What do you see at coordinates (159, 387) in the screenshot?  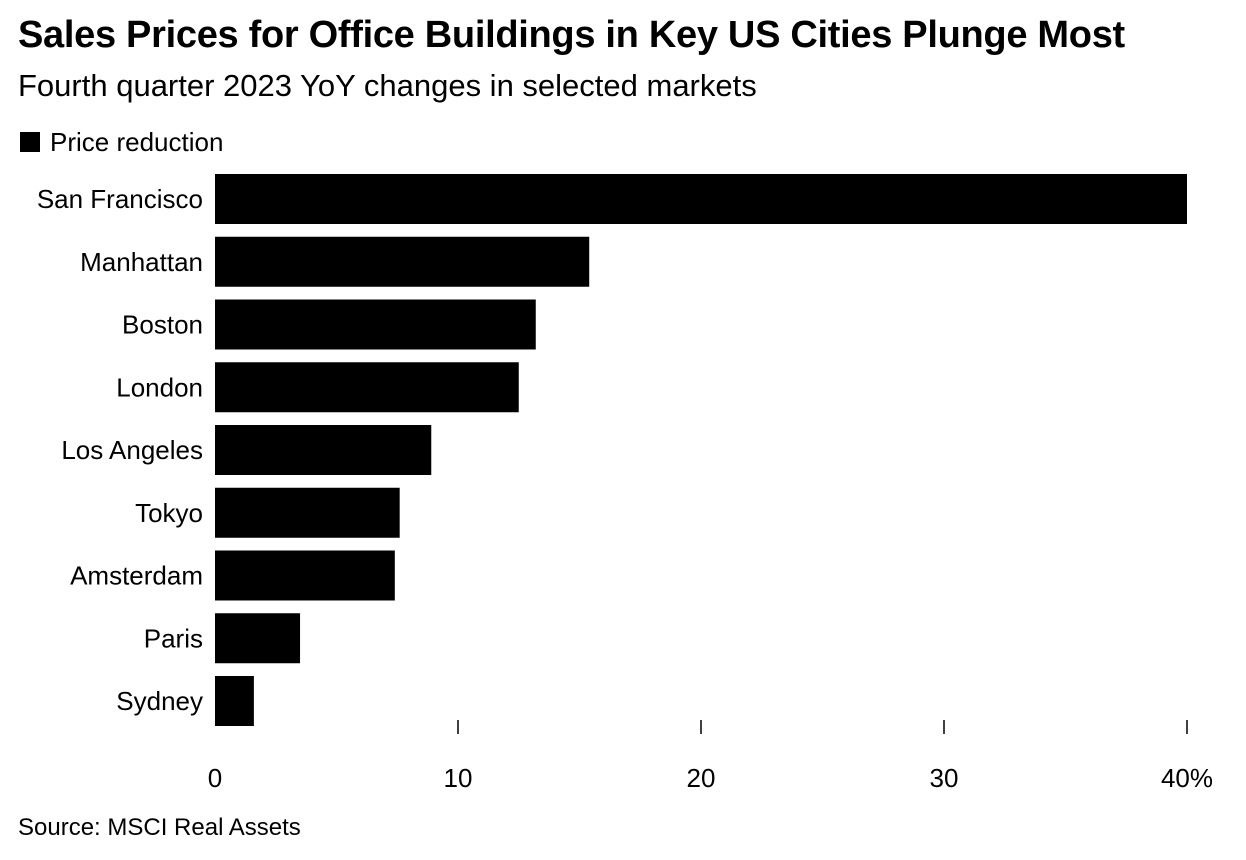 I see `category-label-london: London` at bounding box center [159, 387].